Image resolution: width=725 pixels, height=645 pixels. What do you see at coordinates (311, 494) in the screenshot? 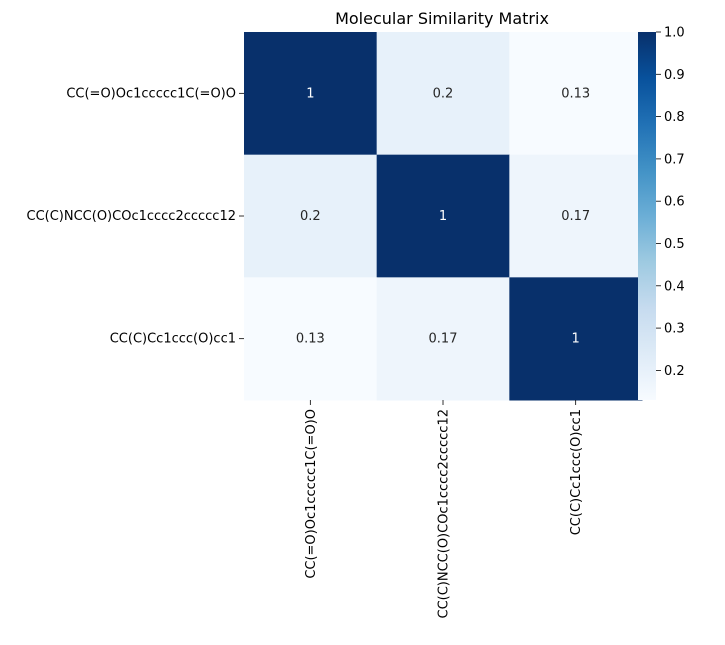
I see `column-label: CC(=O)Oc1ccccc1C(=O)O` at bounding box center [311, 494].